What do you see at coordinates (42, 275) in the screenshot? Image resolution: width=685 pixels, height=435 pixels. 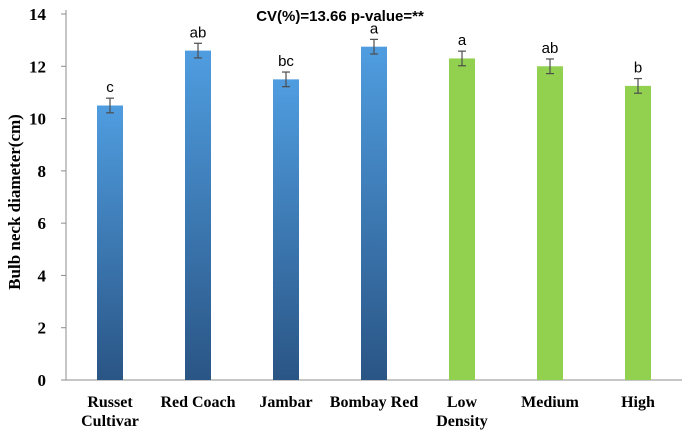 I see `y-tick-label: 4` at bounding box center [42, 275].